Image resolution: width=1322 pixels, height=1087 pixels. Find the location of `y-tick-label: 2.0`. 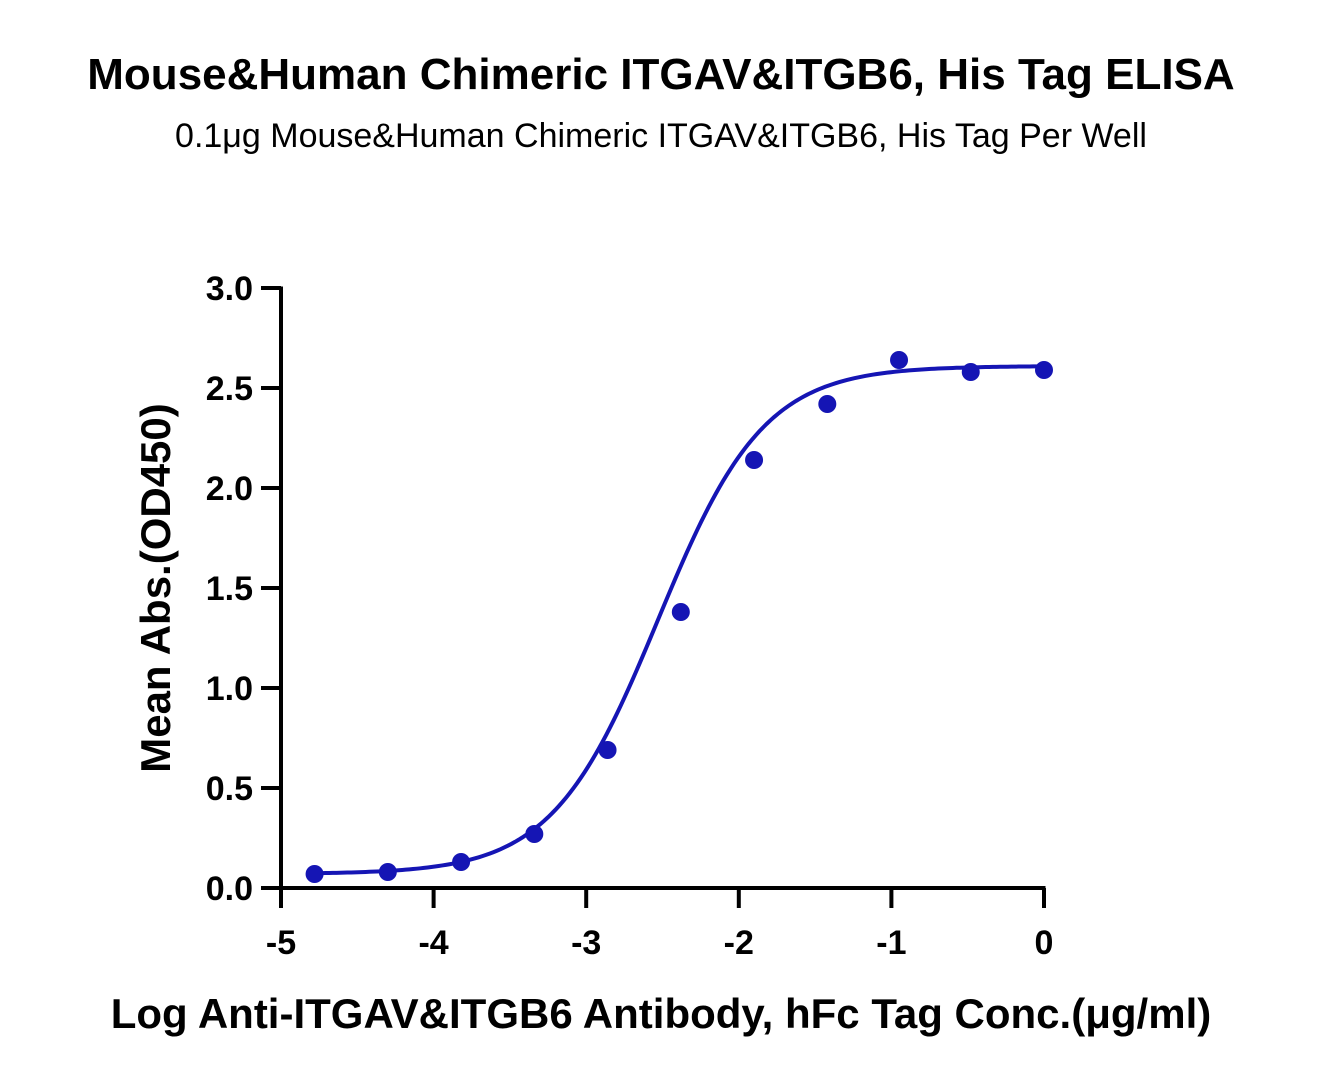

y-tick-label: 2.0 is located at coordinates (229, 489).